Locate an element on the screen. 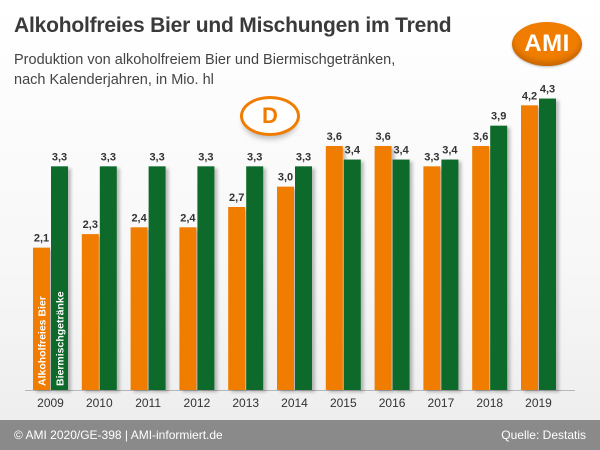 Image resolution: width=600 pixels, height=450 pixels. country-badge: D is located at coordinates (270, 116).